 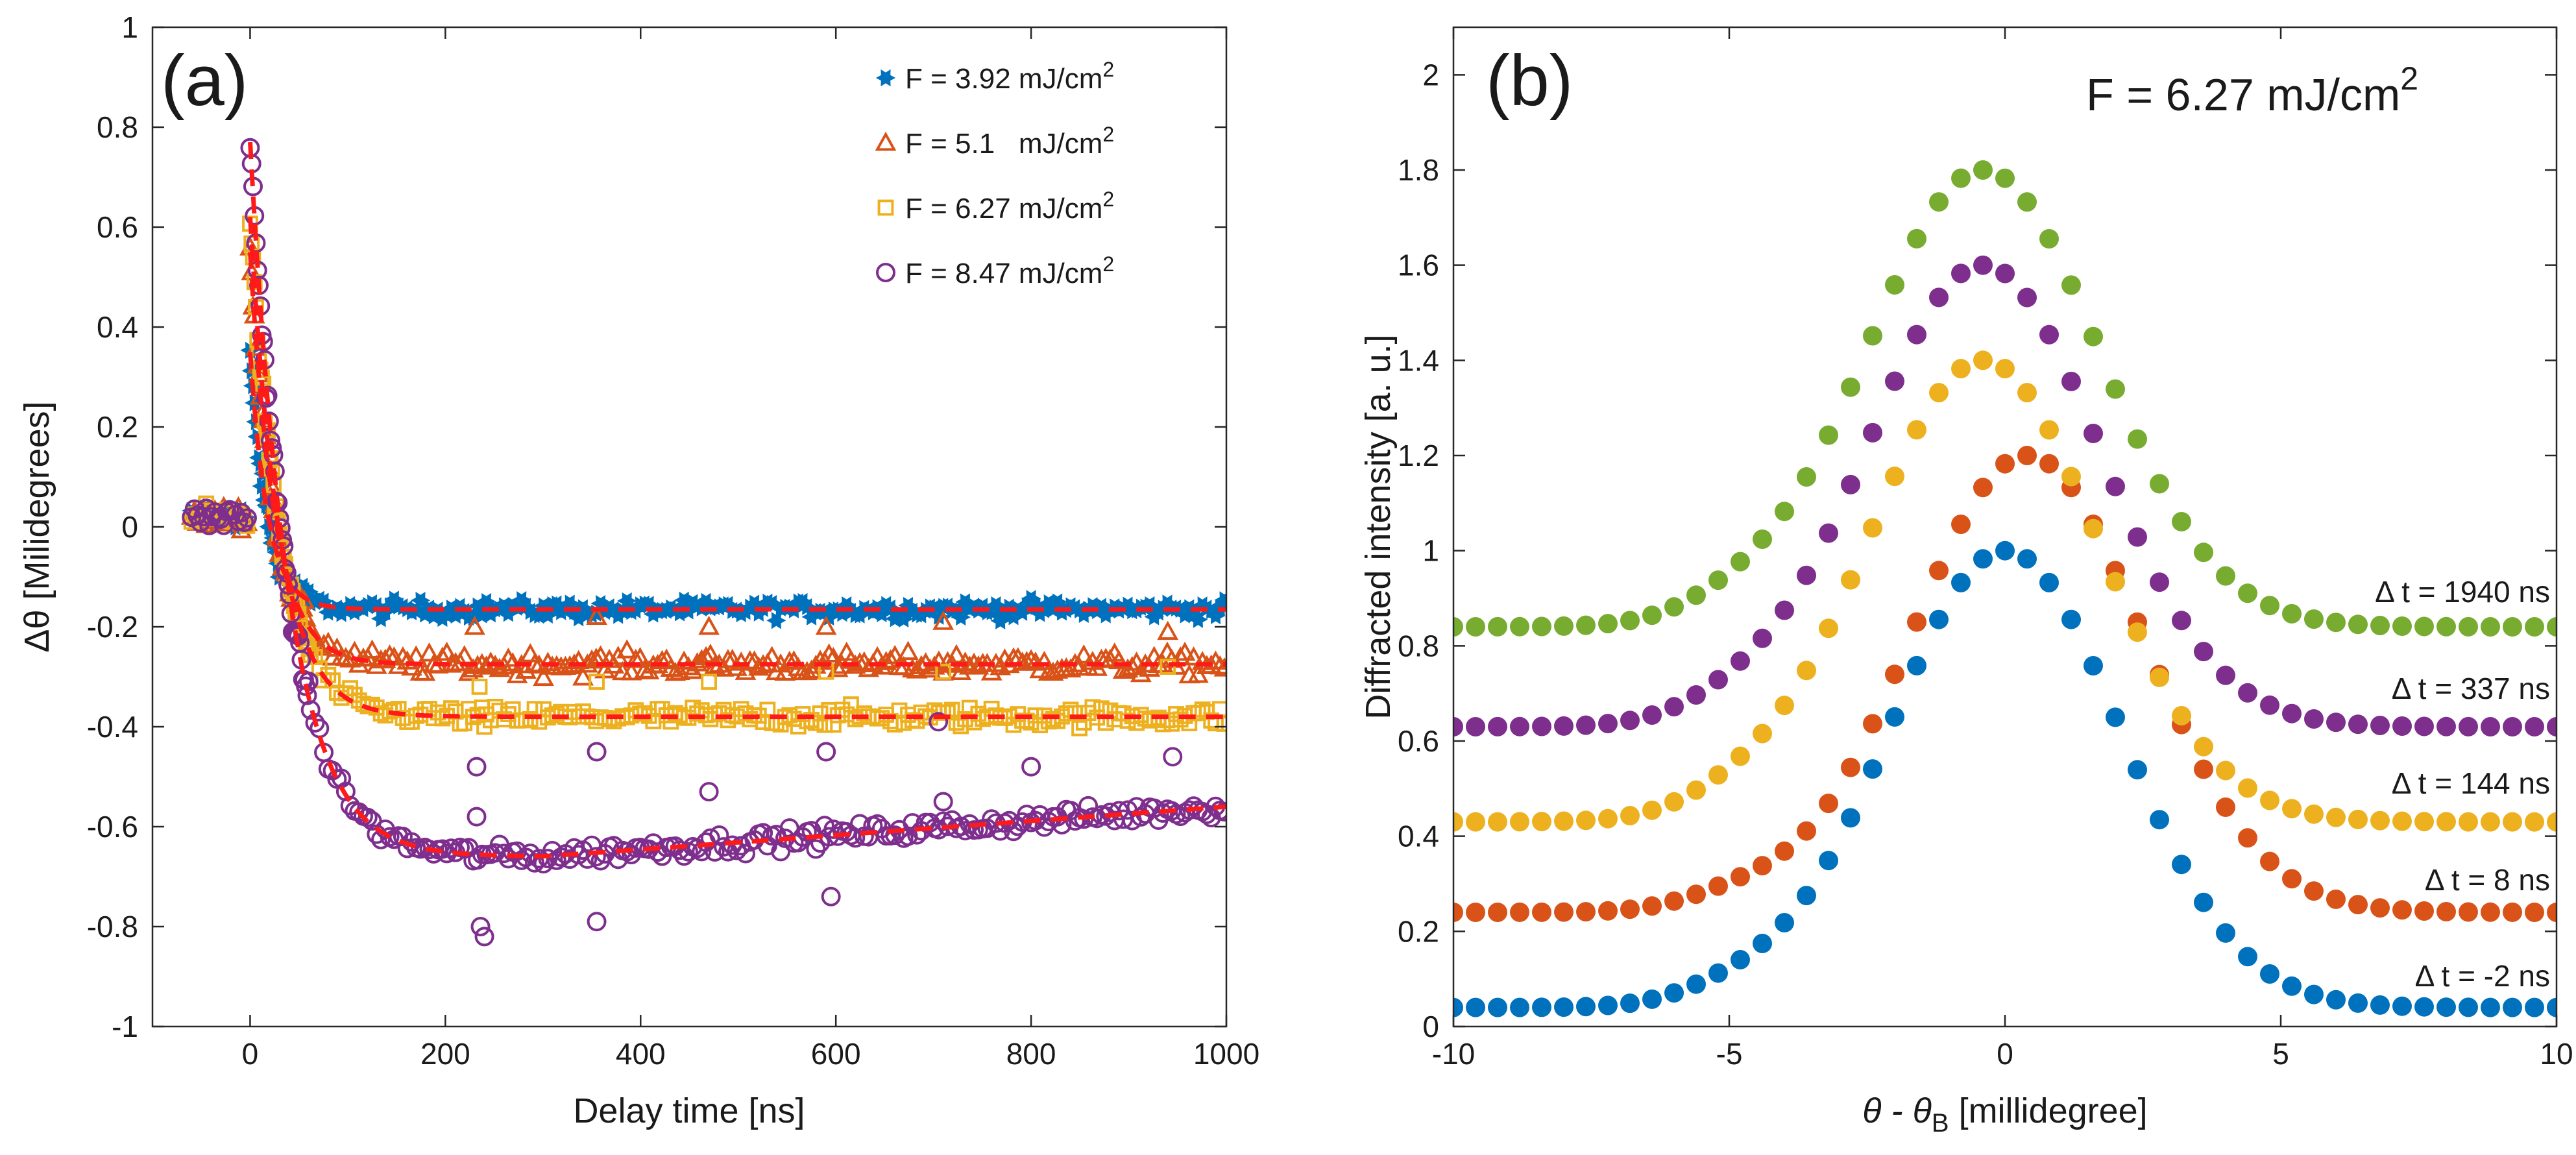 I want to click on a-ytick-label: 0, so click(x=129, y=527).